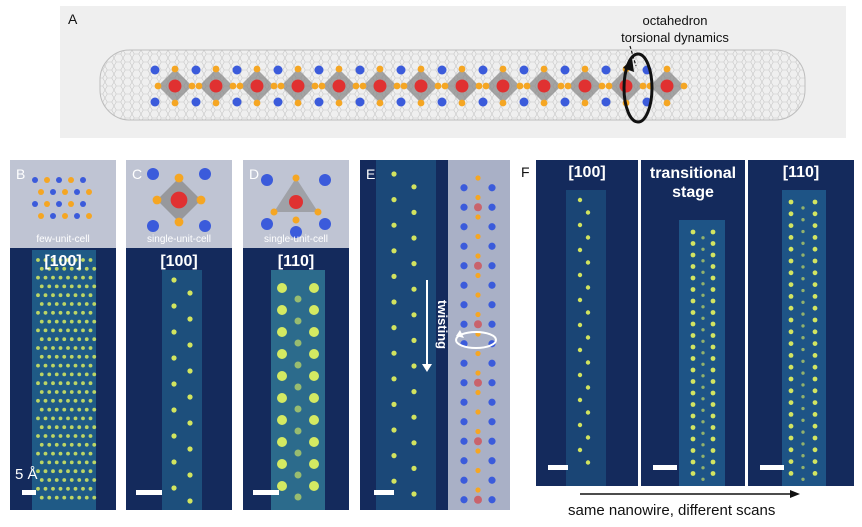 This screenshot has height=527, width=862. Describe the element at coordinates (63, 261) in the screenshot. I see `panel-b-direction: [100]` at that location.